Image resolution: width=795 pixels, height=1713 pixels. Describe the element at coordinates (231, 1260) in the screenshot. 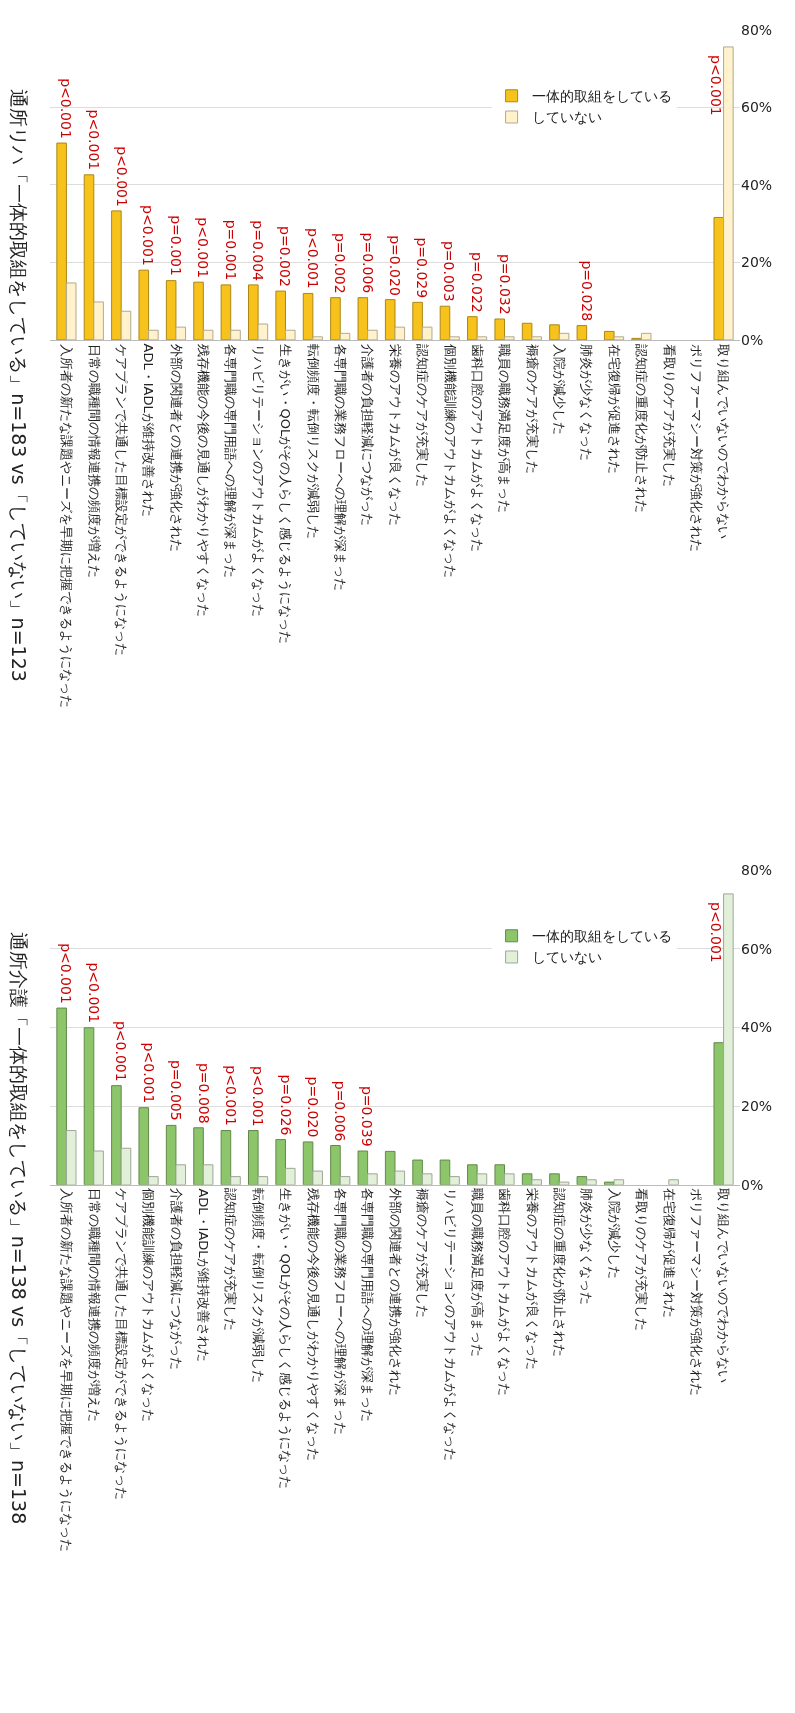

I see `x-tick-label: 認知症のケアが充実した` at that location.